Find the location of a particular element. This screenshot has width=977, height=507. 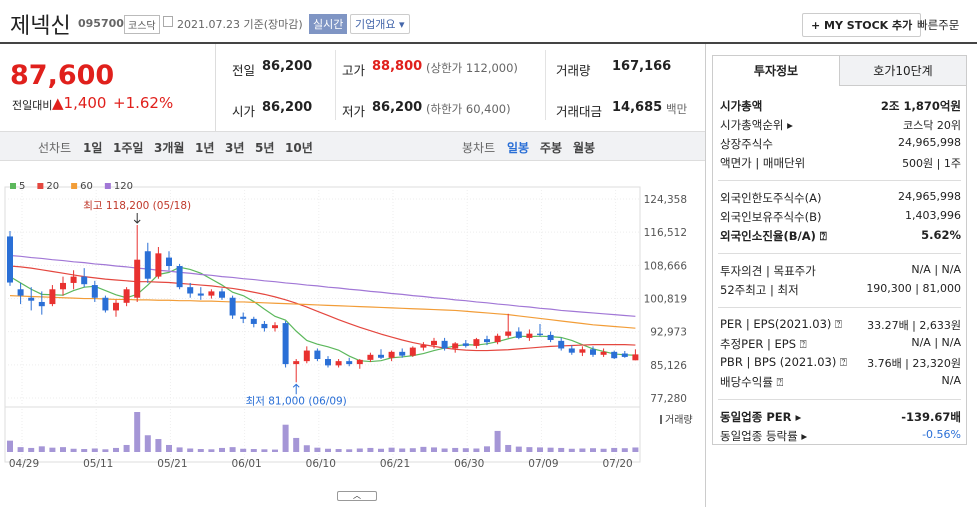

y-tick-label: 100,819 is located at coordinates (665, 300).